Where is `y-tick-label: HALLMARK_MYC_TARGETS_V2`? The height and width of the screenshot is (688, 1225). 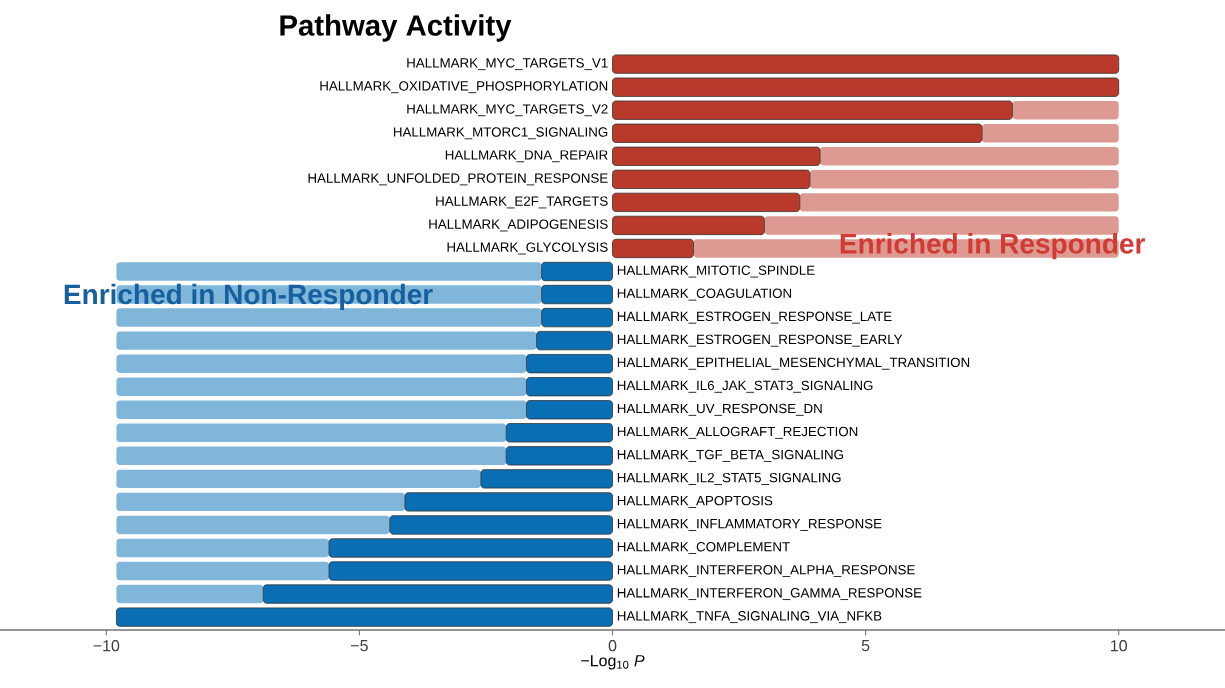 y-tick-label: HALLMARK_MYC_TARGETS_V2 is located at coordinates (507, 110).